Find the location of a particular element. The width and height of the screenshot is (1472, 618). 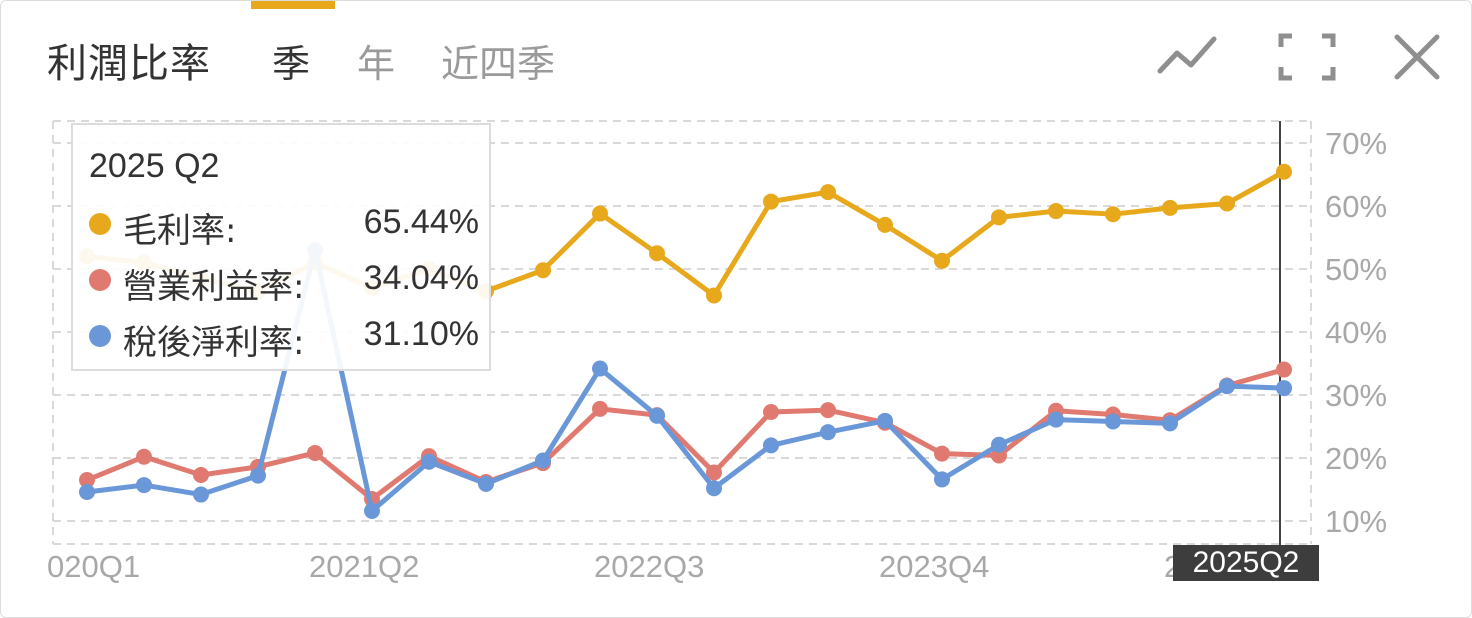

line-chart-icon is located at coordinates (1187, 57).